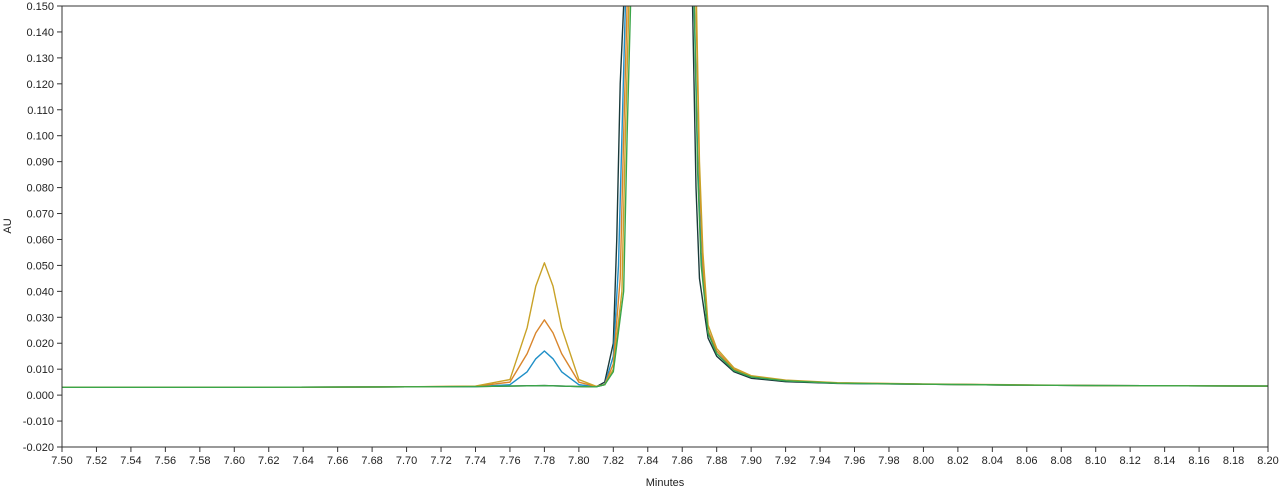 This screenshot has height=490, width=1280. I want to click on y-tick-label: 0.140, so click(40, 33).